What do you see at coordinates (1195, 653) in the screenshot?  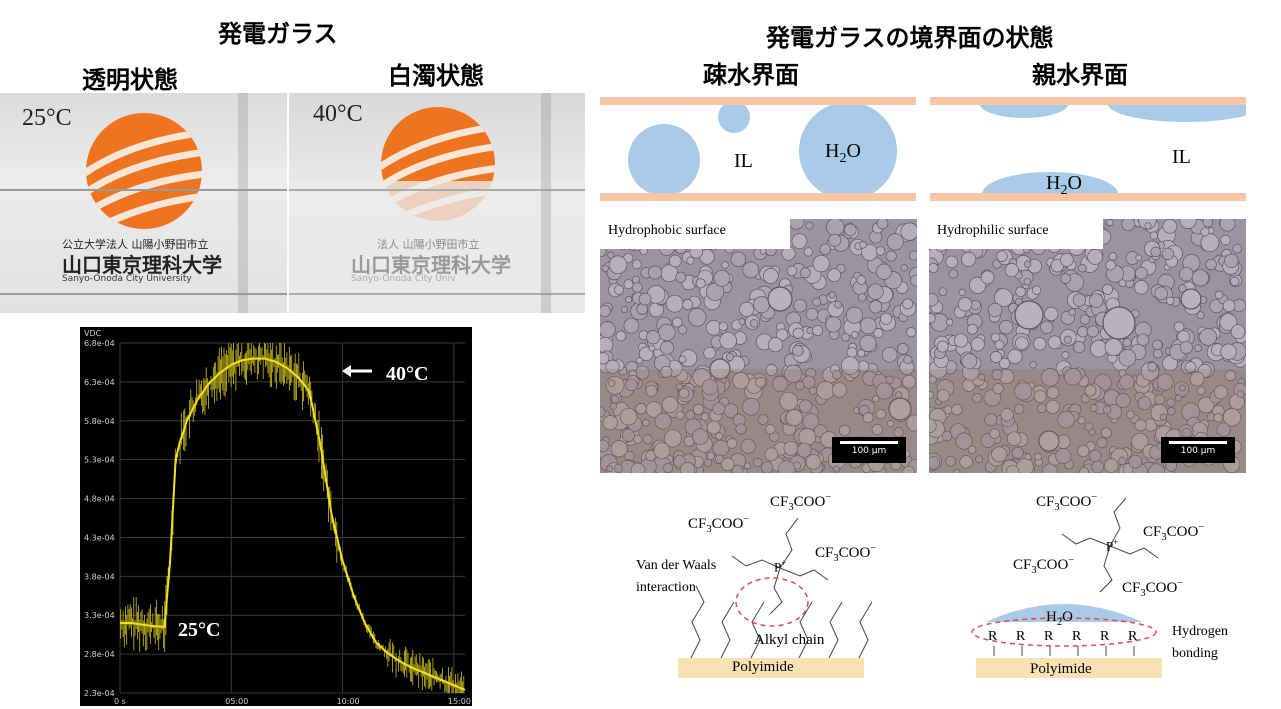 I see `hbond-label-line2: bonding` at bounding box center [1195, 653].